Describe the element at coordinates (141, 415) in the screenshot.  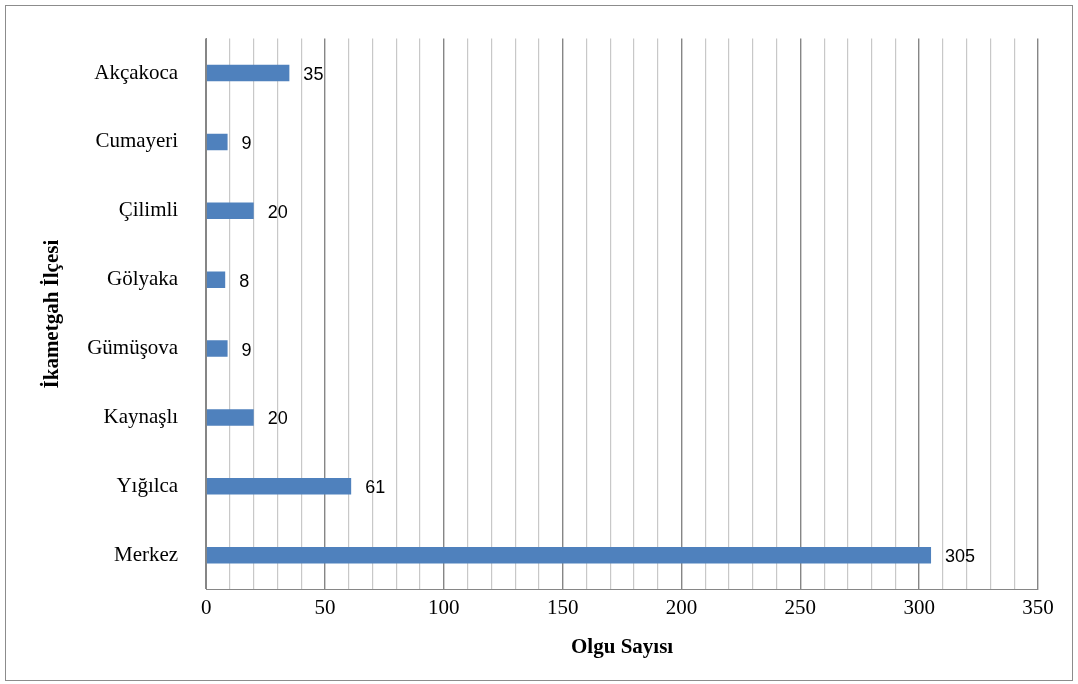
I see `y-tick-label: Kaynaşlı` at that location.